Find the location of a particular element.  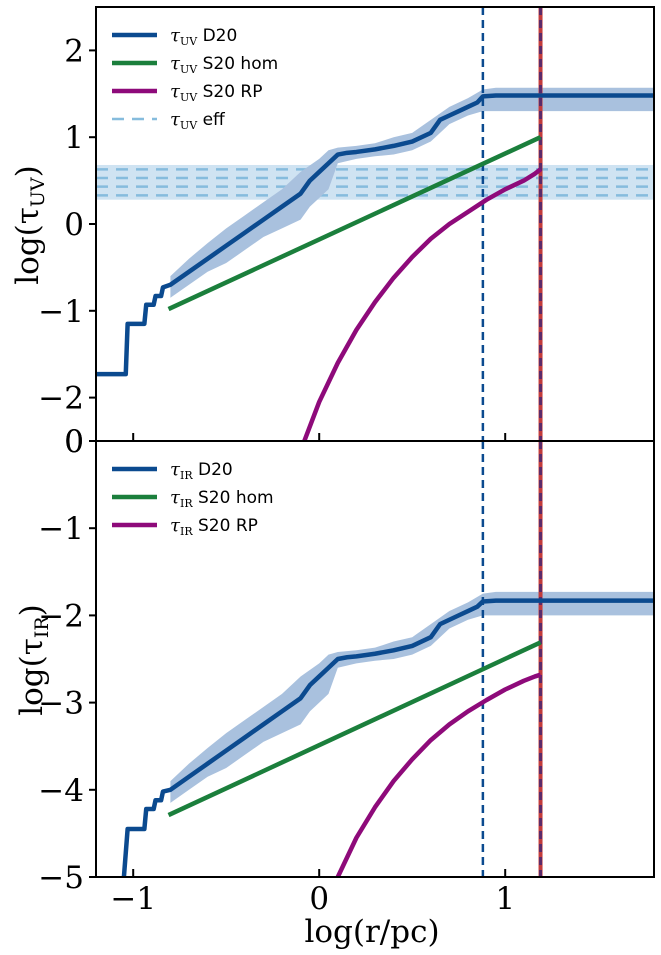

uv-legend-label-rp: τUV S20 RP is located at coordinates (216, 92).